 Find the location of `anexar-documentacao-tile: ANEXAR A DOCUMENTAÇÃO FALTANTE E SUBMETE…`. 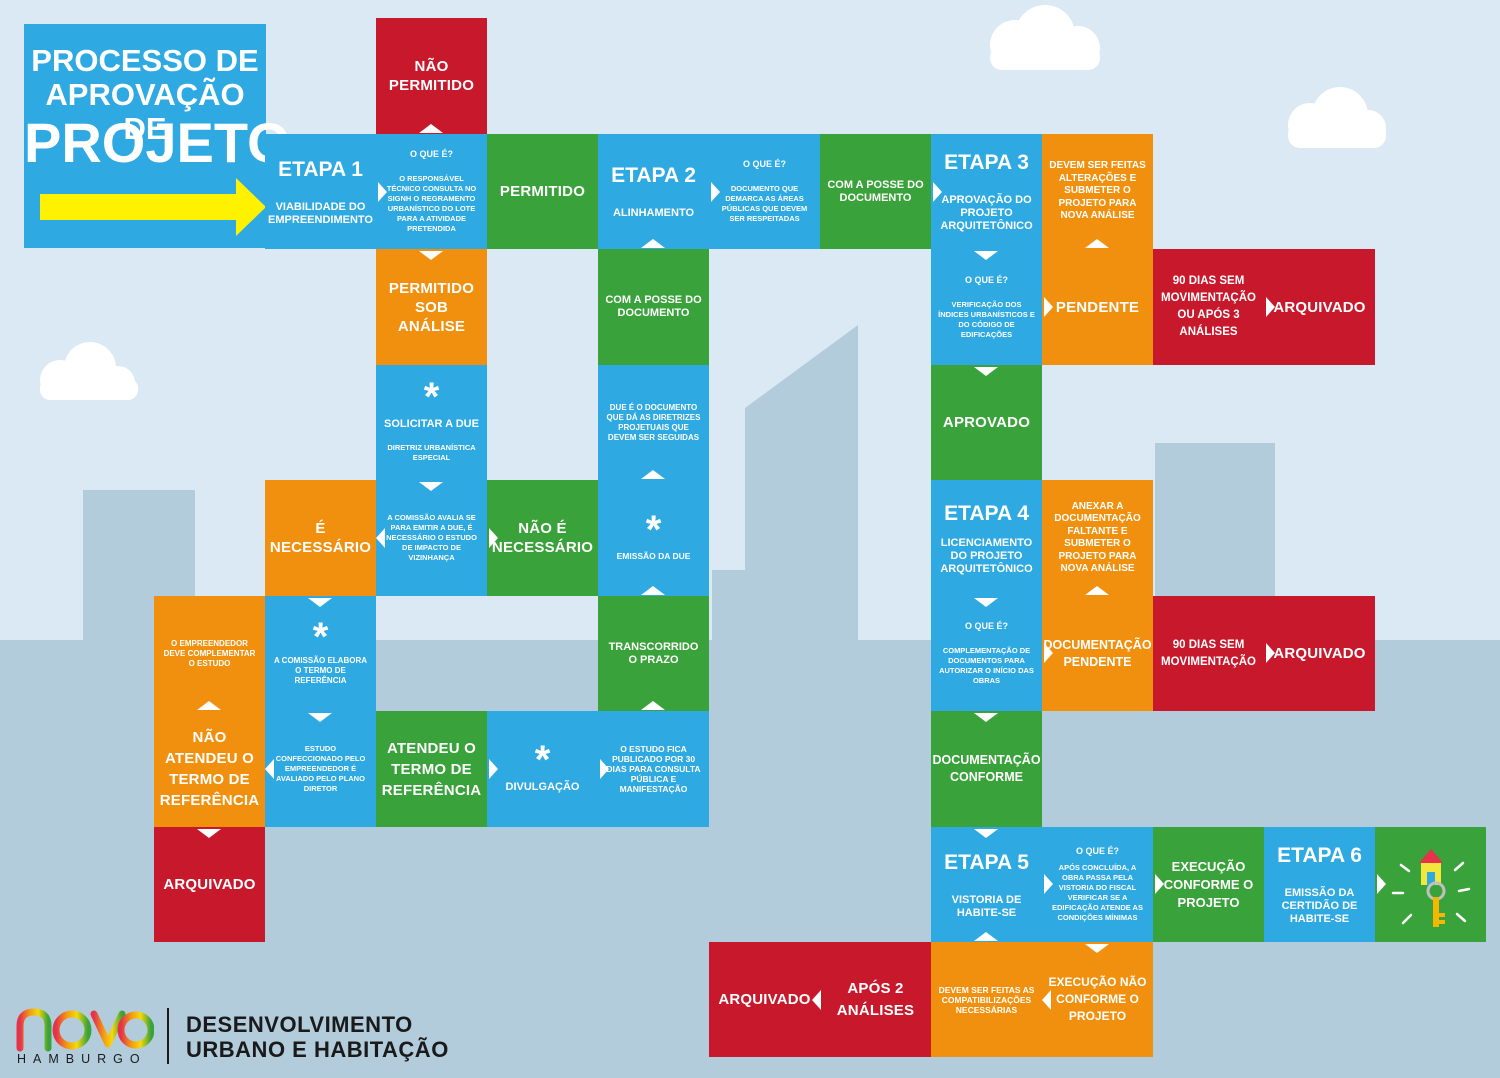

anexar-documentacao-tile: ANEXAR A DOCUMENTAÇÃO FALTANTE E SUBMETE… is located at coordinates (1097, 538).